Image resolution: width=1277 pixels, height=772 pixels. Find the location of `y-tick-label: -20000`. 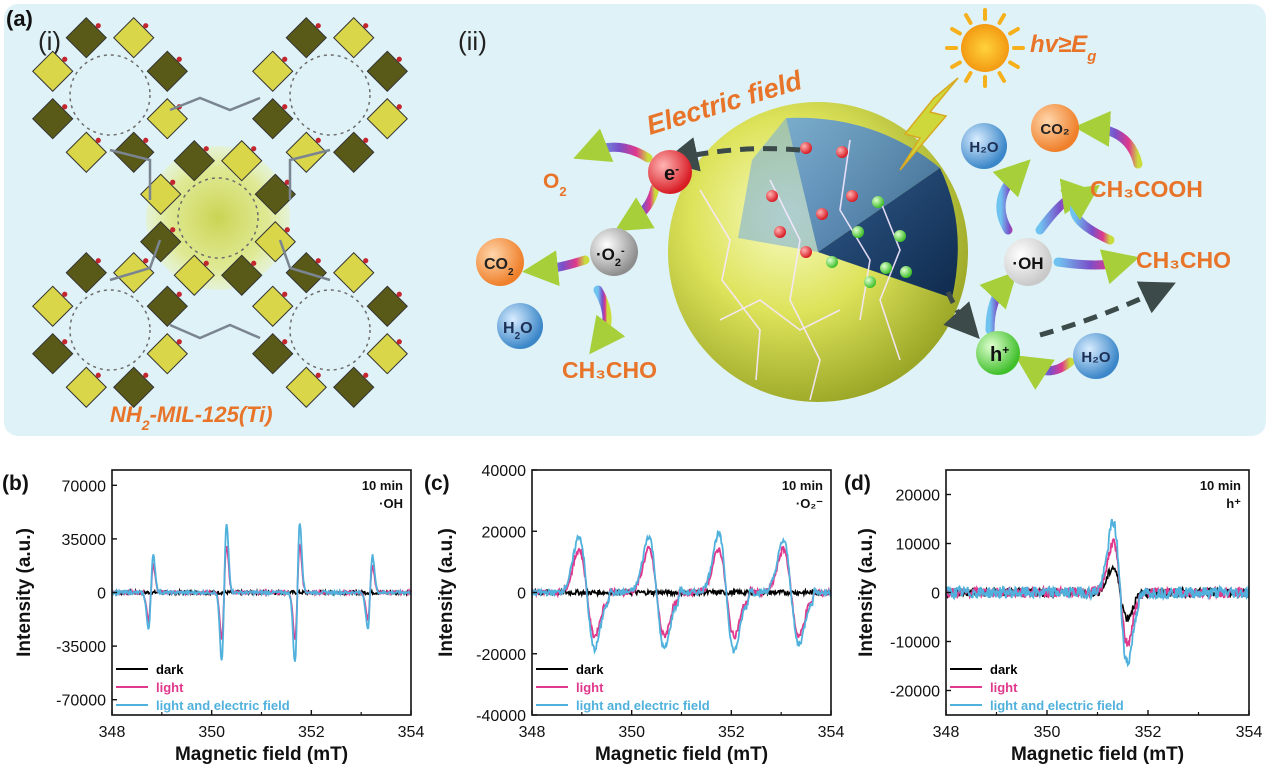

y-tick-label: -20000 is located at coordinates (501, 655).